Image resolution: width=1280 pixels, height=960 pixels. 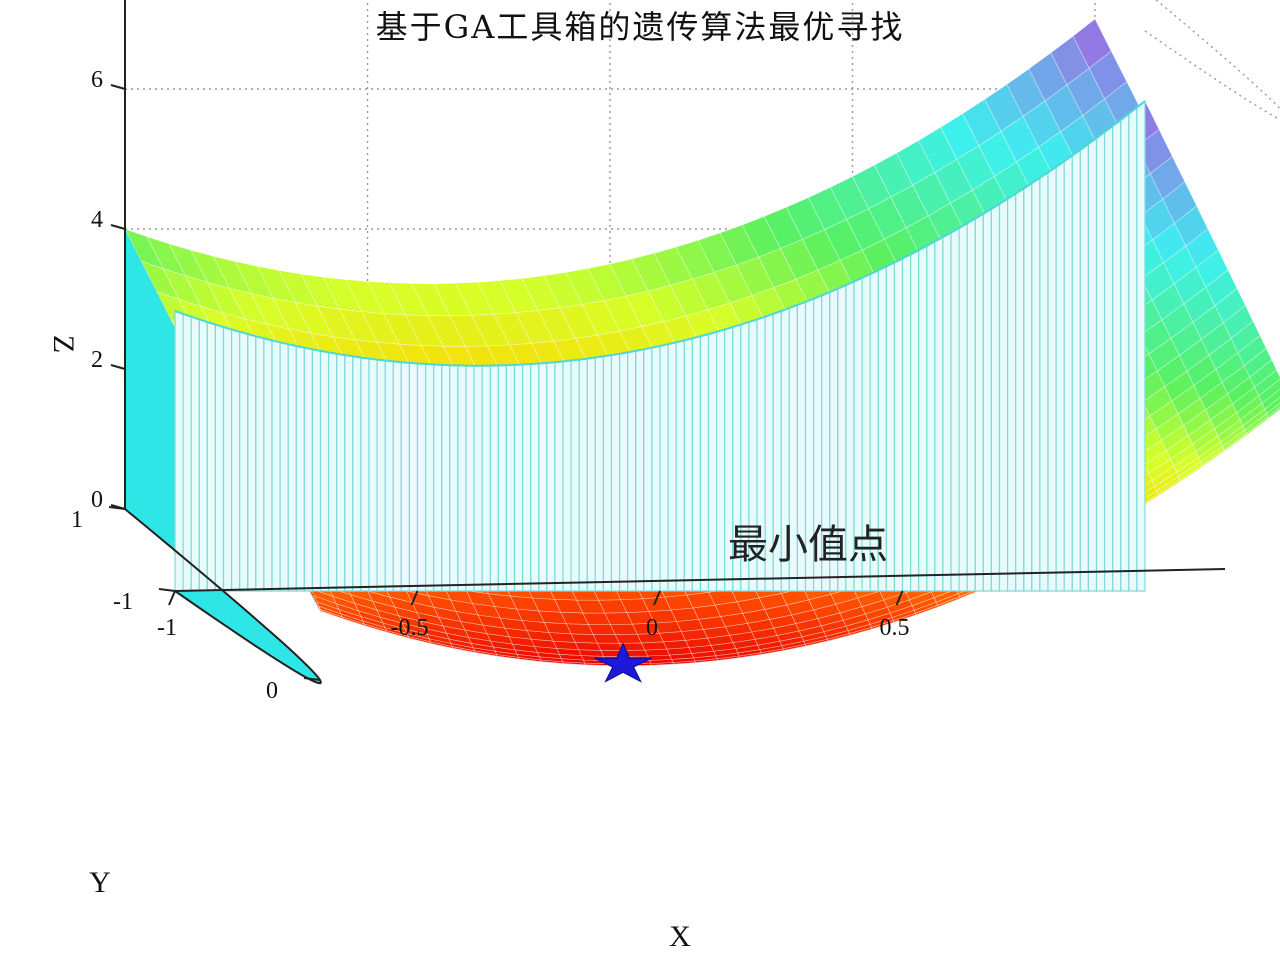 I want to click on chart-title: 基于GA工具箱的遗传算法最优寻找, so click(x=640, y=27).